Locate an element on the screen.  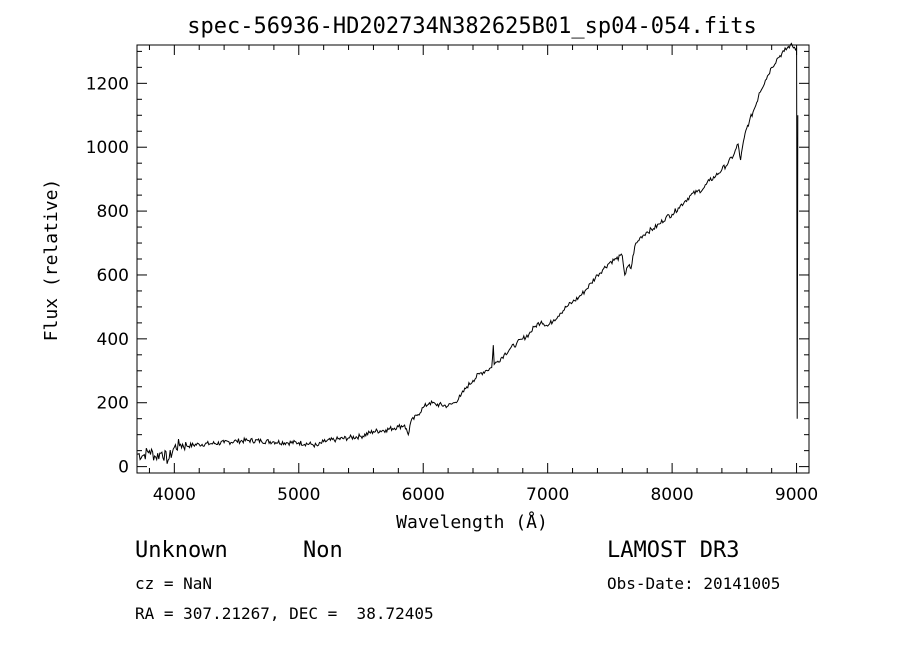
y-tick-label: 1000 is located at coordinates (107, 148).